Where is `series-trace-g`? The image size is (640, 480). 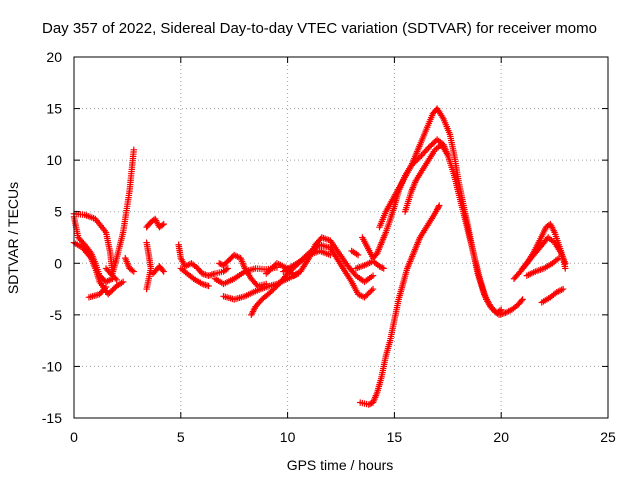 series-trace-g is located at coordinates (155, 223).